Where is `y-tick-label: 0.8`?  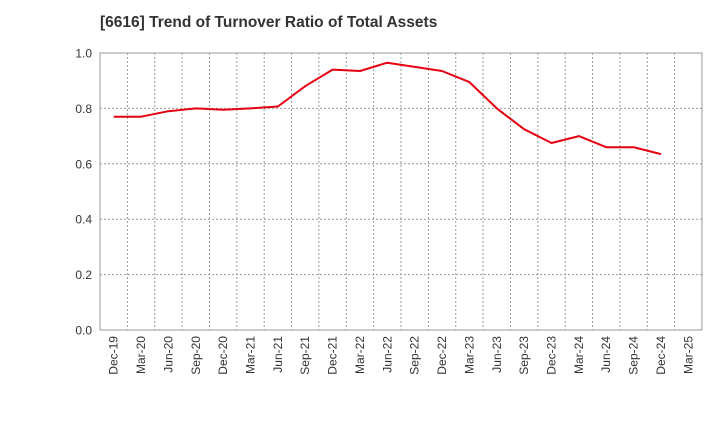
y-tick-label: 0.8 is located at coordinates (83, 109).